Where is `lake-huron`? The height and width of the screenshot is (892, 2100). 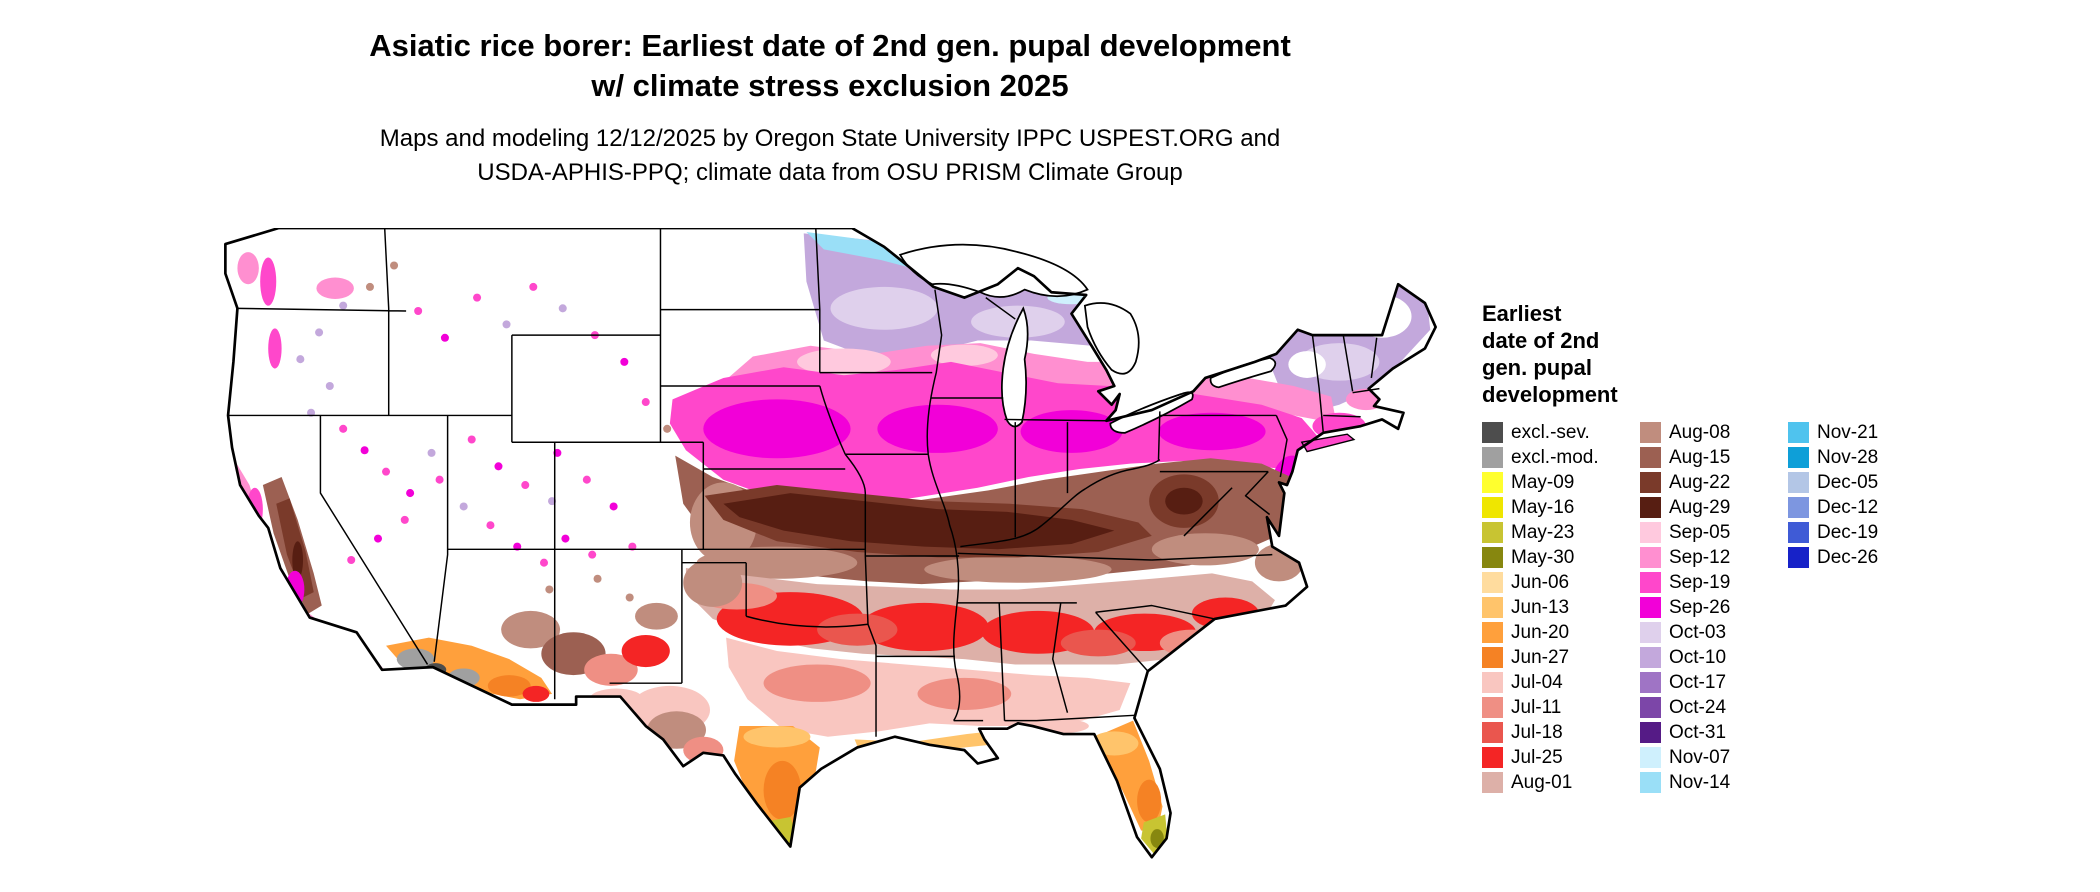
lake-huron is located at coordinates (1111, 338).